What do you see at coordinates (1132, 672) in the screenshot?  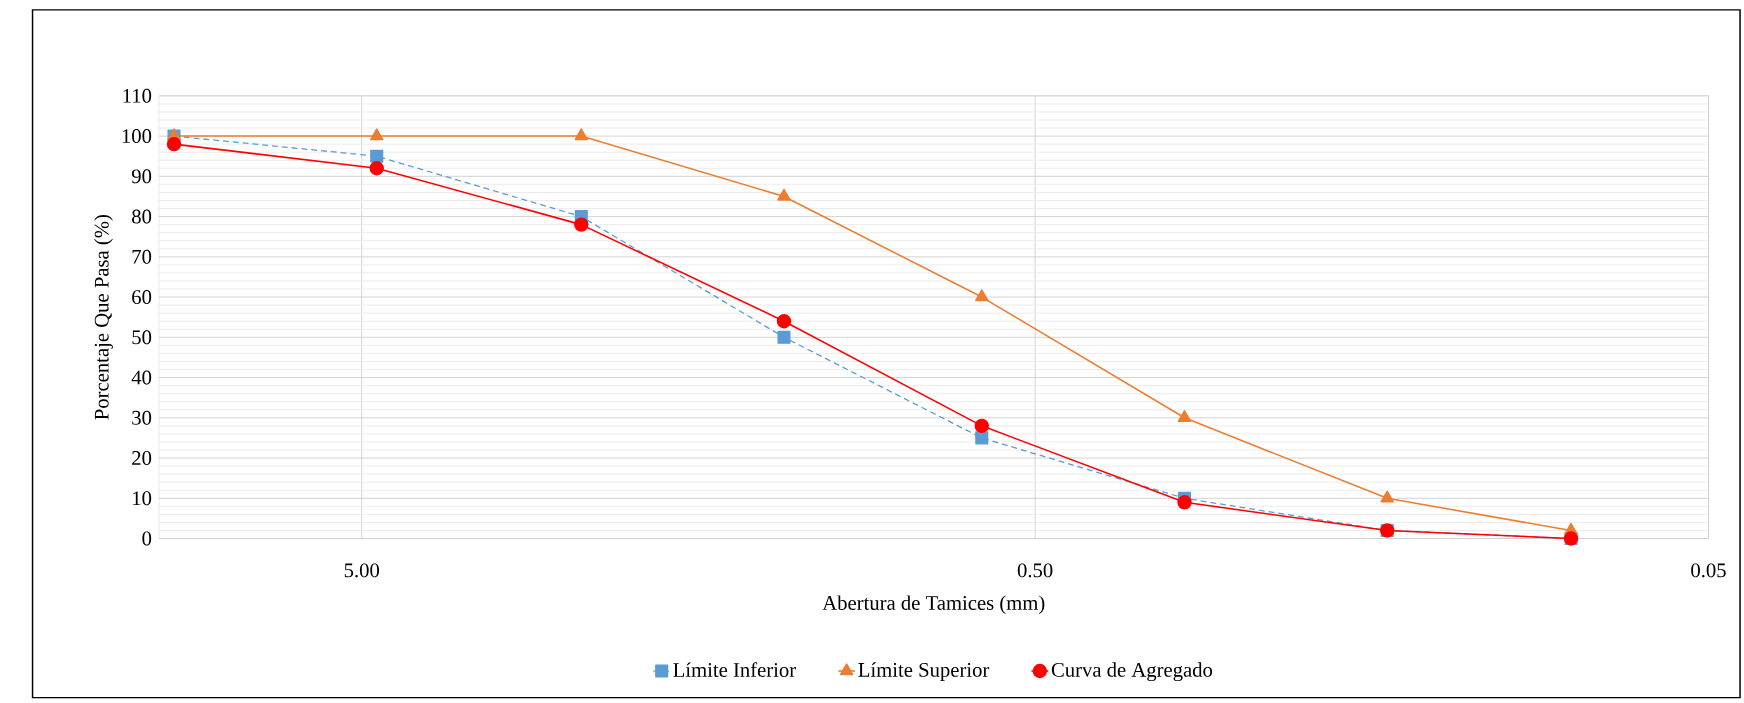 I see `legend-label: Curva de Agregado` at bounding box center [1132, 672].